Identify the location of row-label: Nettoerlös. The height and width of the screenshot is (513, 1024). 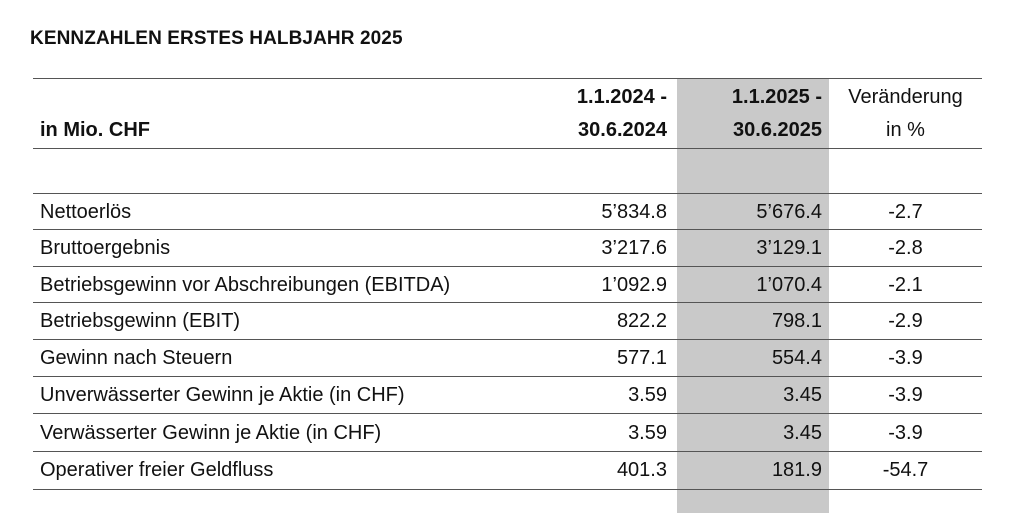
(86, 212).